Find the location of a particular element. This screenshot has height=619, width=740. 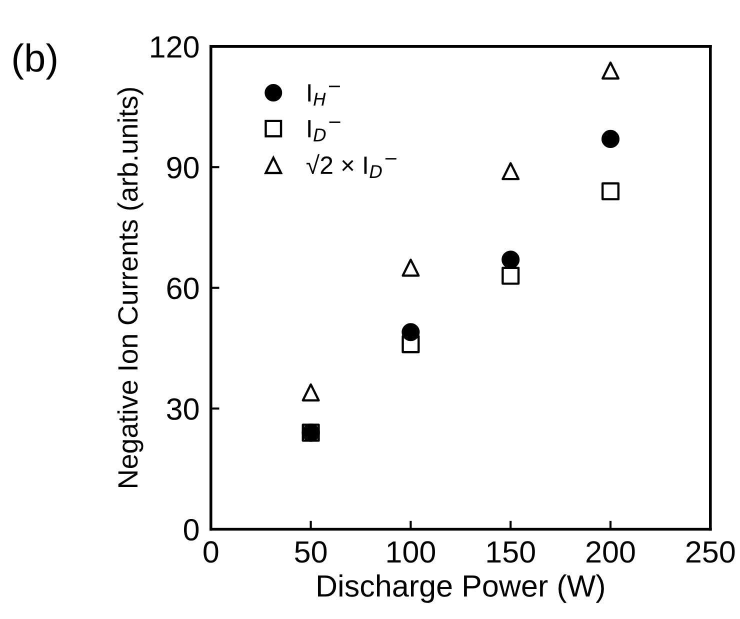

y-tick-label: 60 is located at coordinates (183, 289).